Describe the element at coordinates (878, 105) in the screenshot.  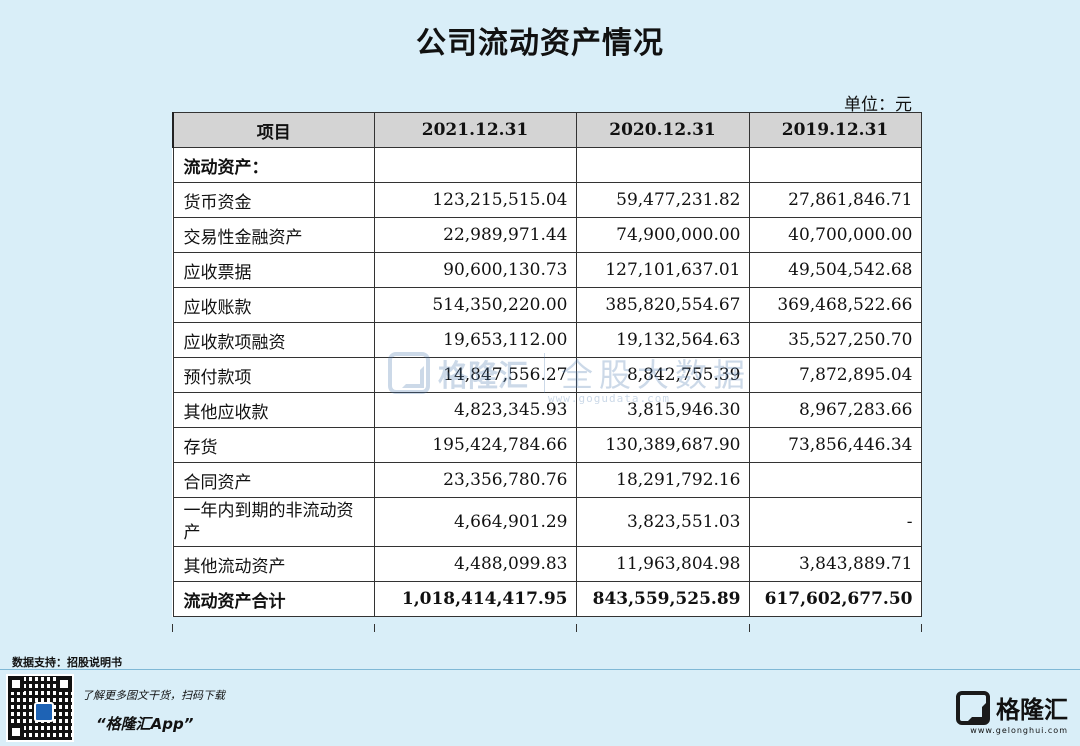
I see `unit-label: 单位：元` at that location.